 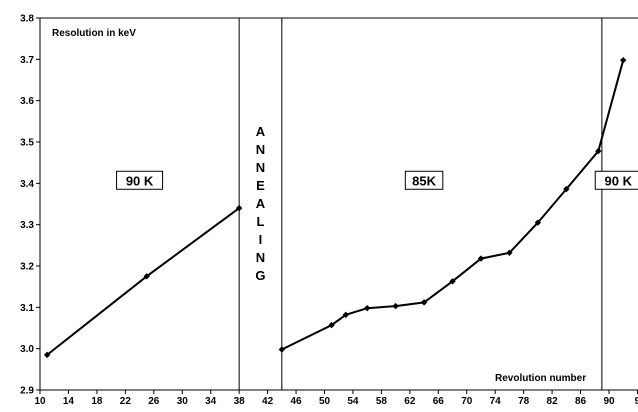 What do you see at coordinates (553, 401) in the screenshot?
I see `x-tick-label: 82` at bounding box center [553, 401].